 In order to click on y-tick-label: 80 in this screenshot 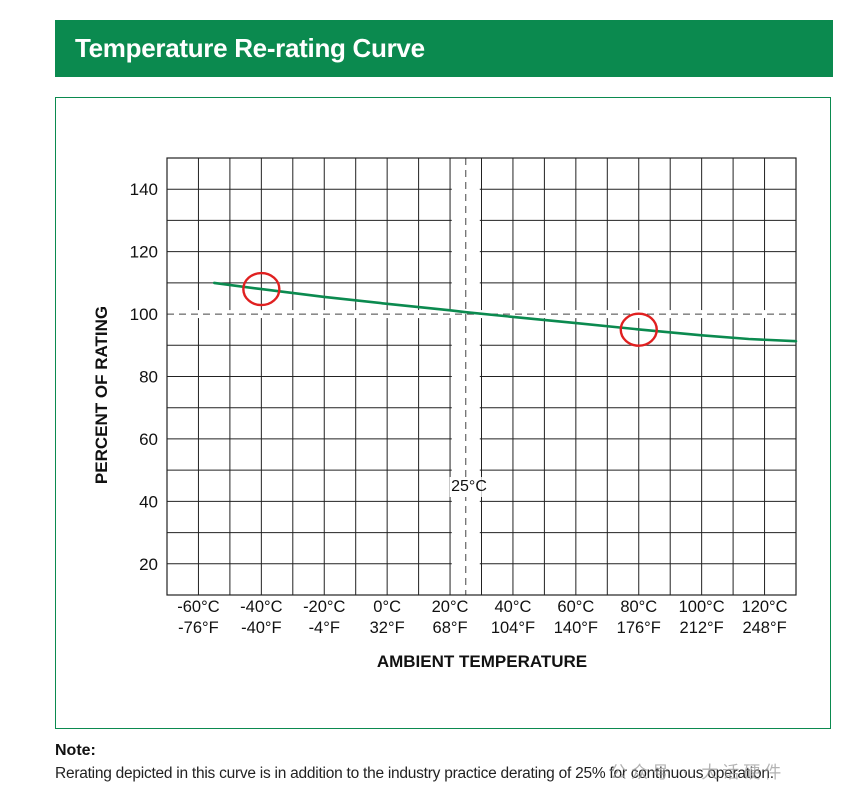, I will do `click(148, 377)`.